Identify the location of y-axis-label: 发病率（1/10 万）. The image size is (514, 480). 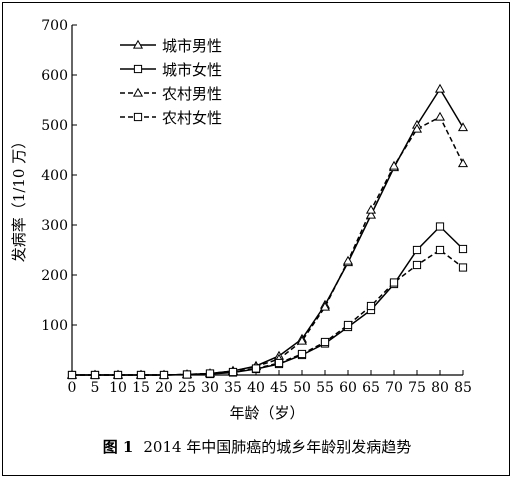
(19, 198).